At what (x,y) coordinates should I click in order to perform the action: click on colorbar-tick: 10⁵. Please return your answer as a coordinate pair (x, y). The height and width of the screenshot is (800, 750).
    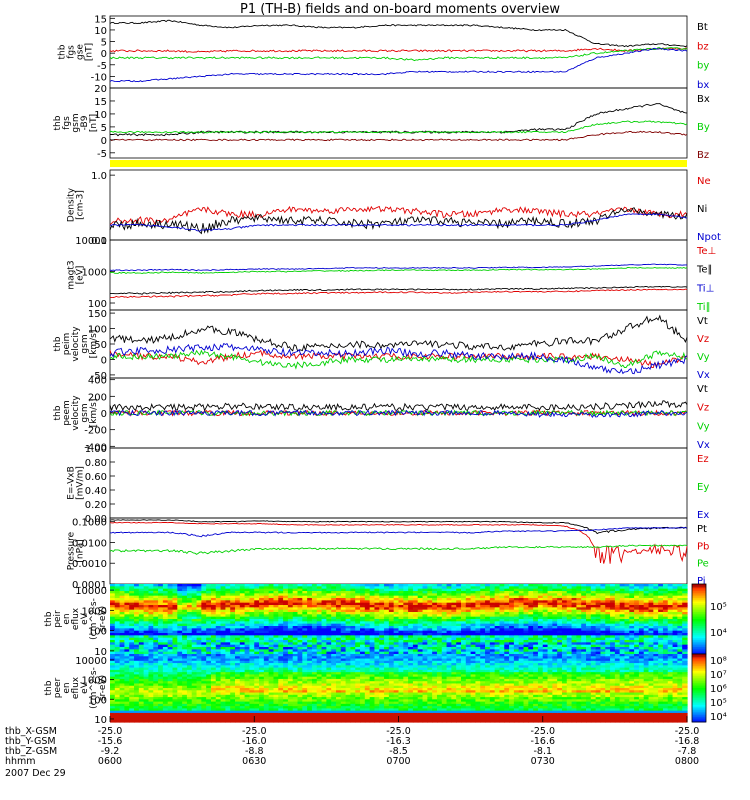
    Looking at the image, I should click on (718, 607).